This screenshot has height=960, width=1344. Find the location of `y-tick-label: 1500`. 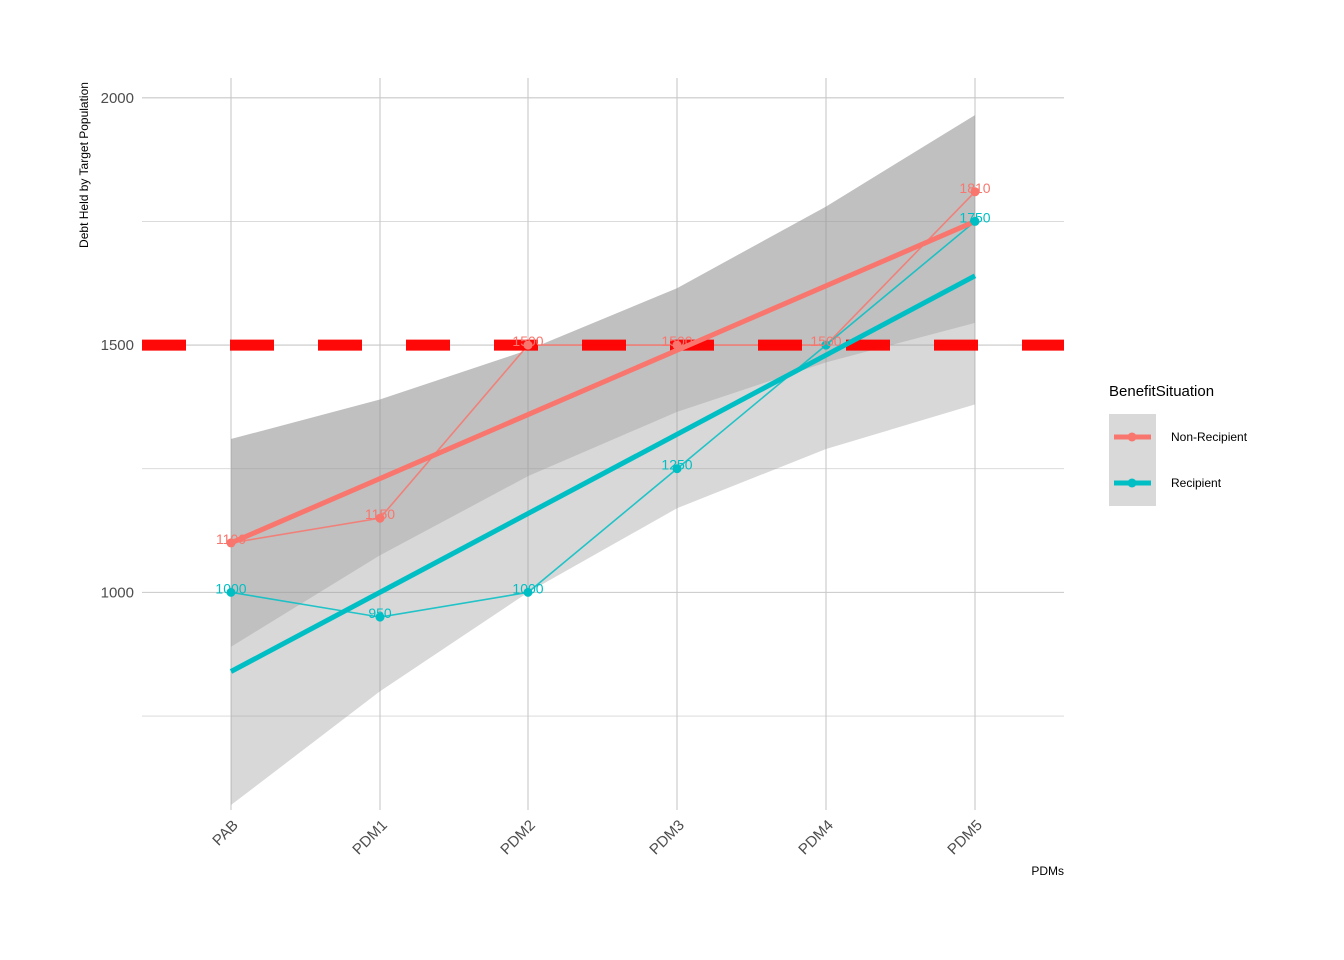

y-tick-label: 1500 is located at coordinates (117, 345).